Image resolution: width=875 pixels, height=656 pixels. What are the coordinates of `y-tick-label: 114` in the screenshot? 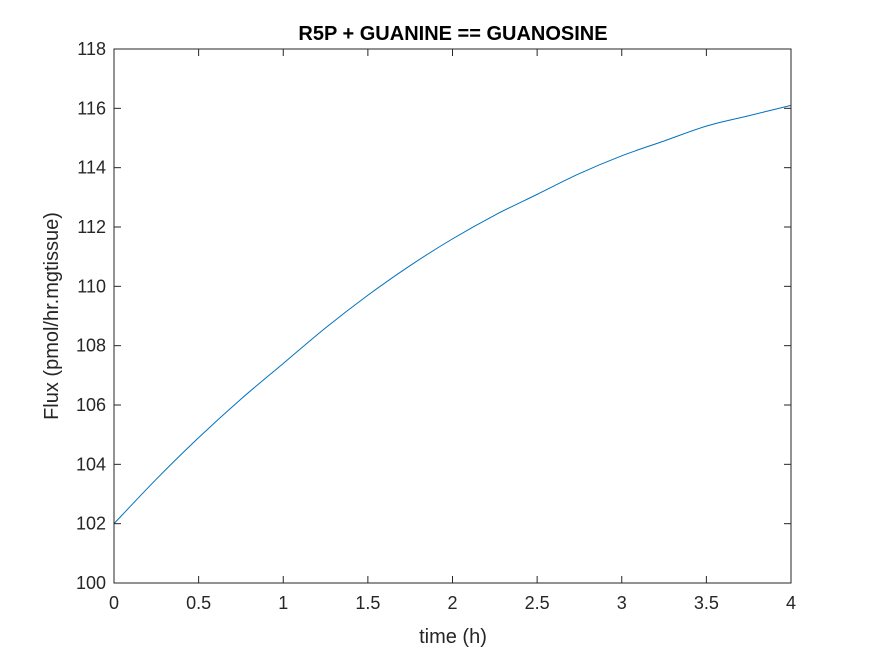 It's located at (91, 168).